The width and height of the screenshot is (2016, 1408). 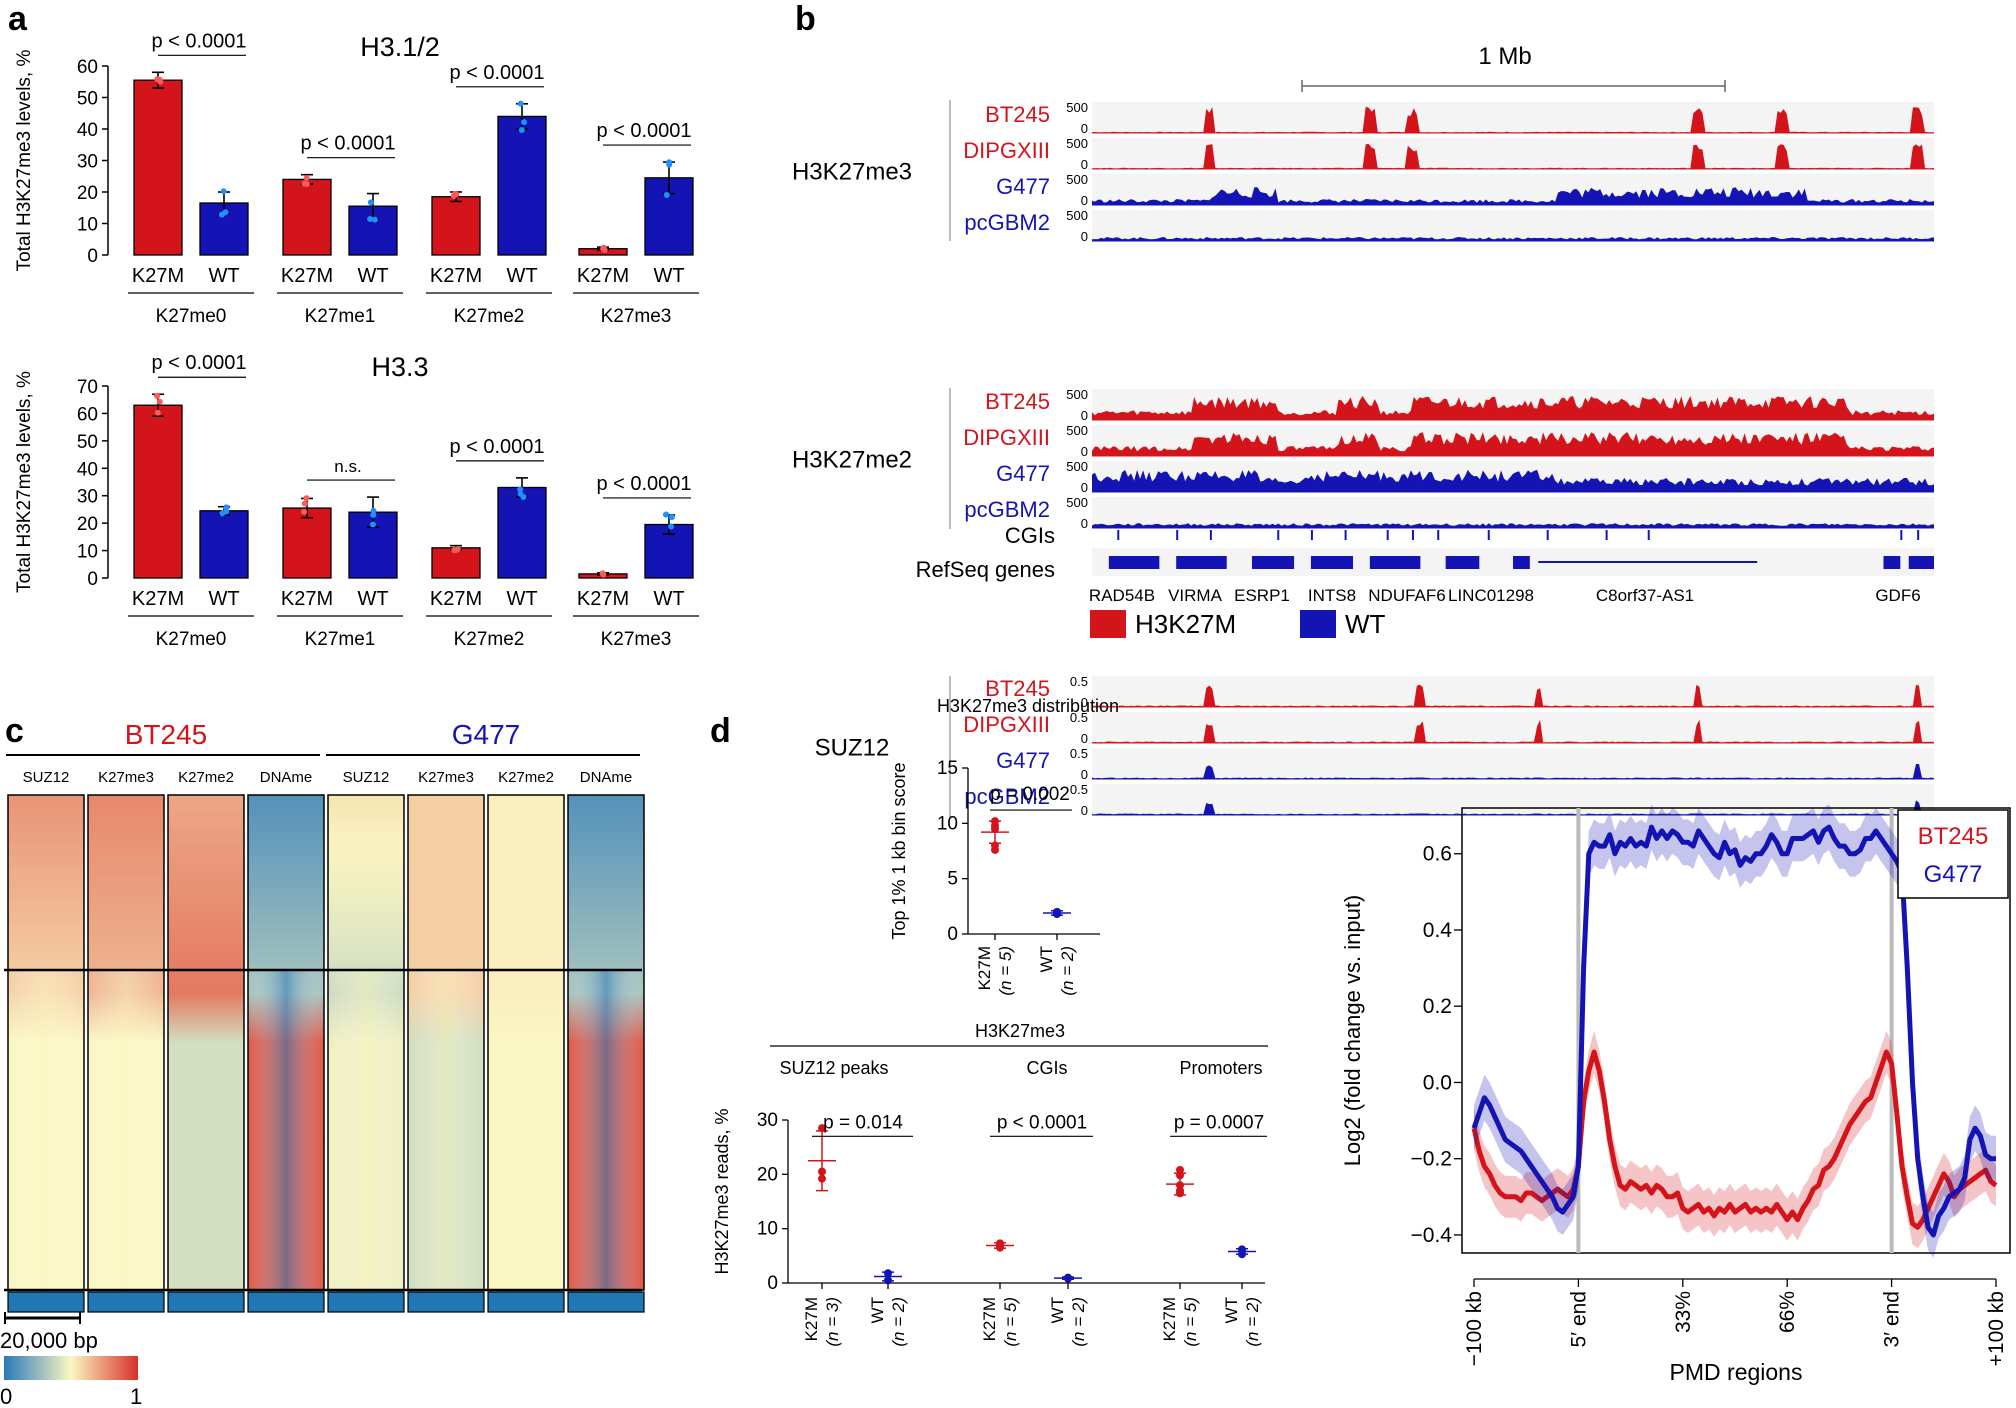 I want to click on gene-label: NDUFAF6, so click(x=1406, y=595).